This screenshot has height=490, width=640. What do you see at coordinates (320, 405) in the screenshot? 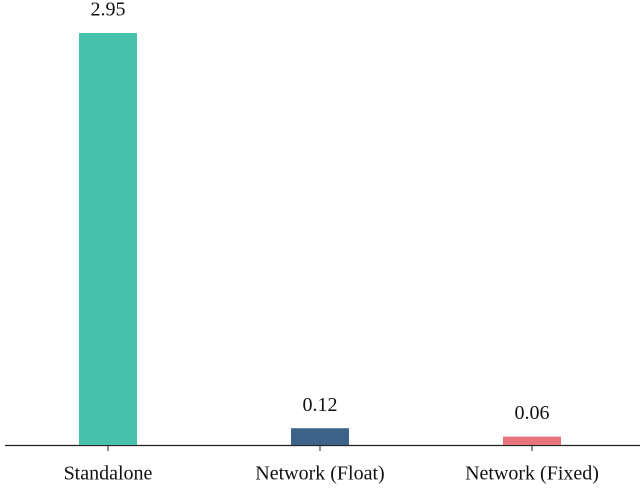
I see `value-label: 0.12` at bounding box center [320, 405].